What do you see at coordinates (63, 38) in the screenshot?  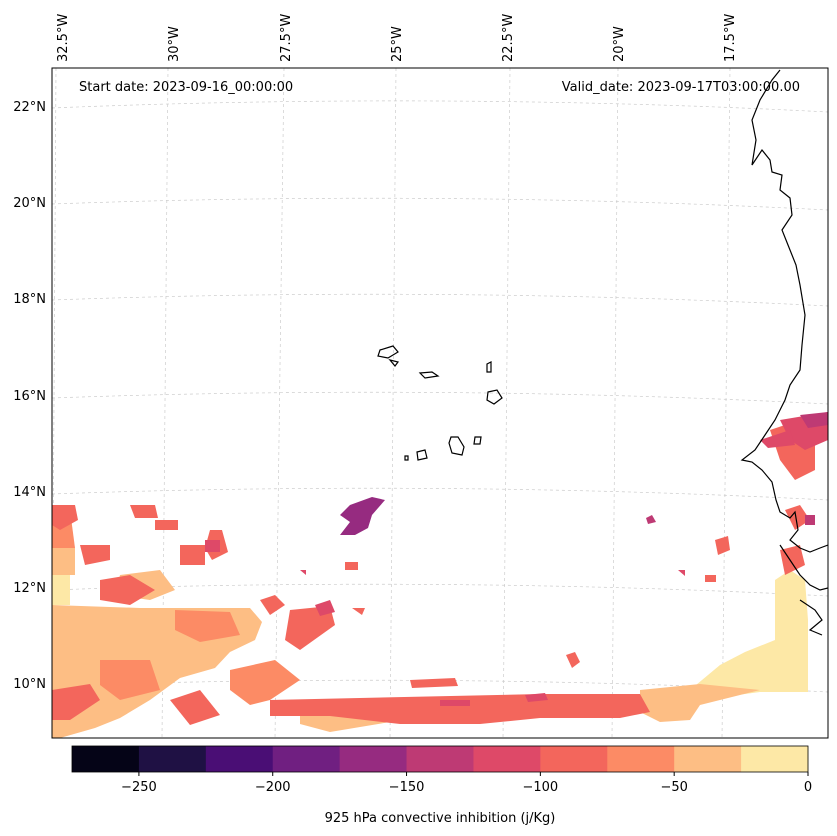 I see `lon-label-32-5w: 32.5°W` at bounding box center [63, 38].